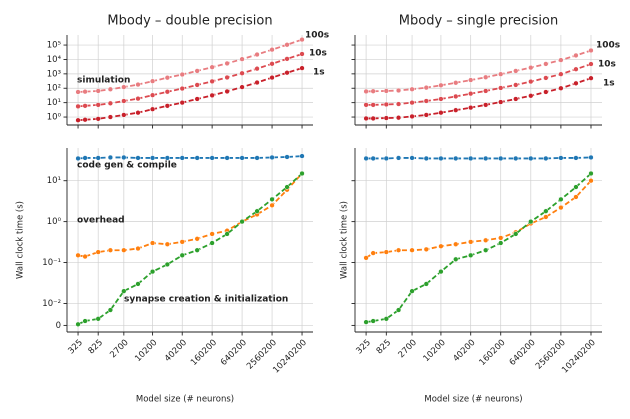 The width and height of the screenshot is (630, 419). I want to click on series-label: 100s, so click(317, 36).